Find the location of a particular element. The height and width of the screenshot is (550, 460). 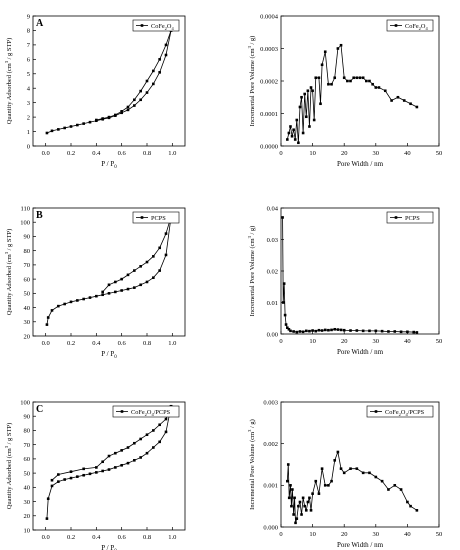

x-tick-label: 0.8 is located at coordinates (147, 537).